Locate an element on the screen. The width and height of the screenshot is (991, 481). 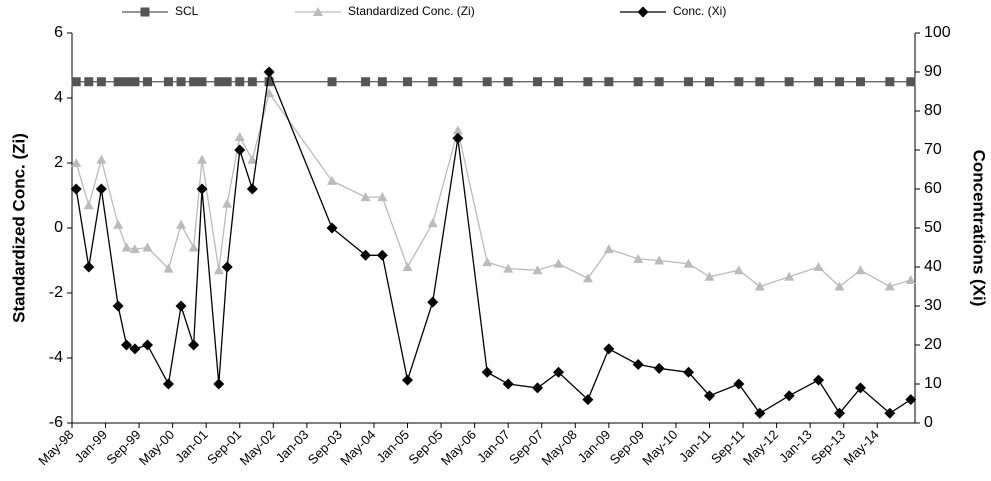
x-tick-label: Jan-03 is located at coordinates (292, 446).